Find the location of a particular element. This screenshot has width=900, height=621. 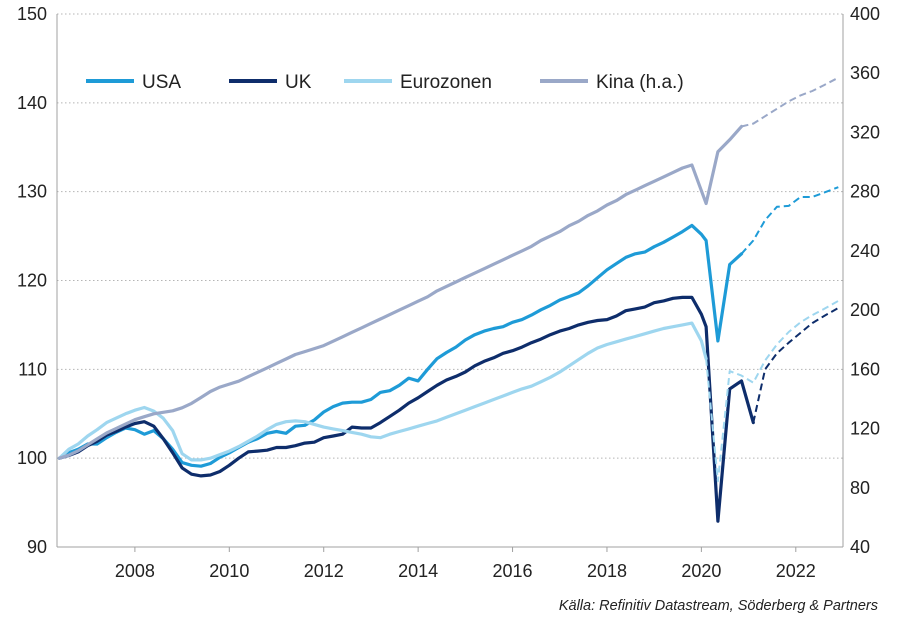

x-tick-label: 2018 is located at coordinates (607, 571).